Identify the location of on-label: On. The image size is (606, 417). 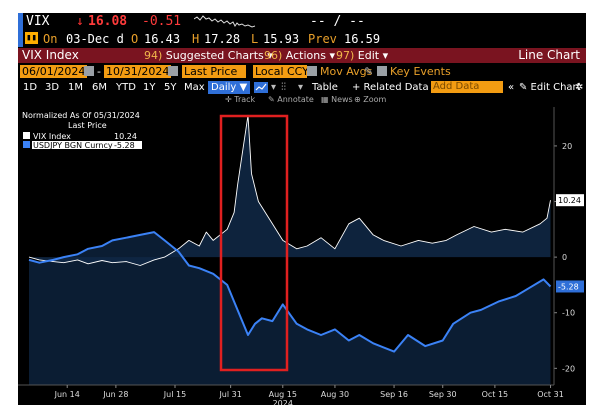
(50, 39).